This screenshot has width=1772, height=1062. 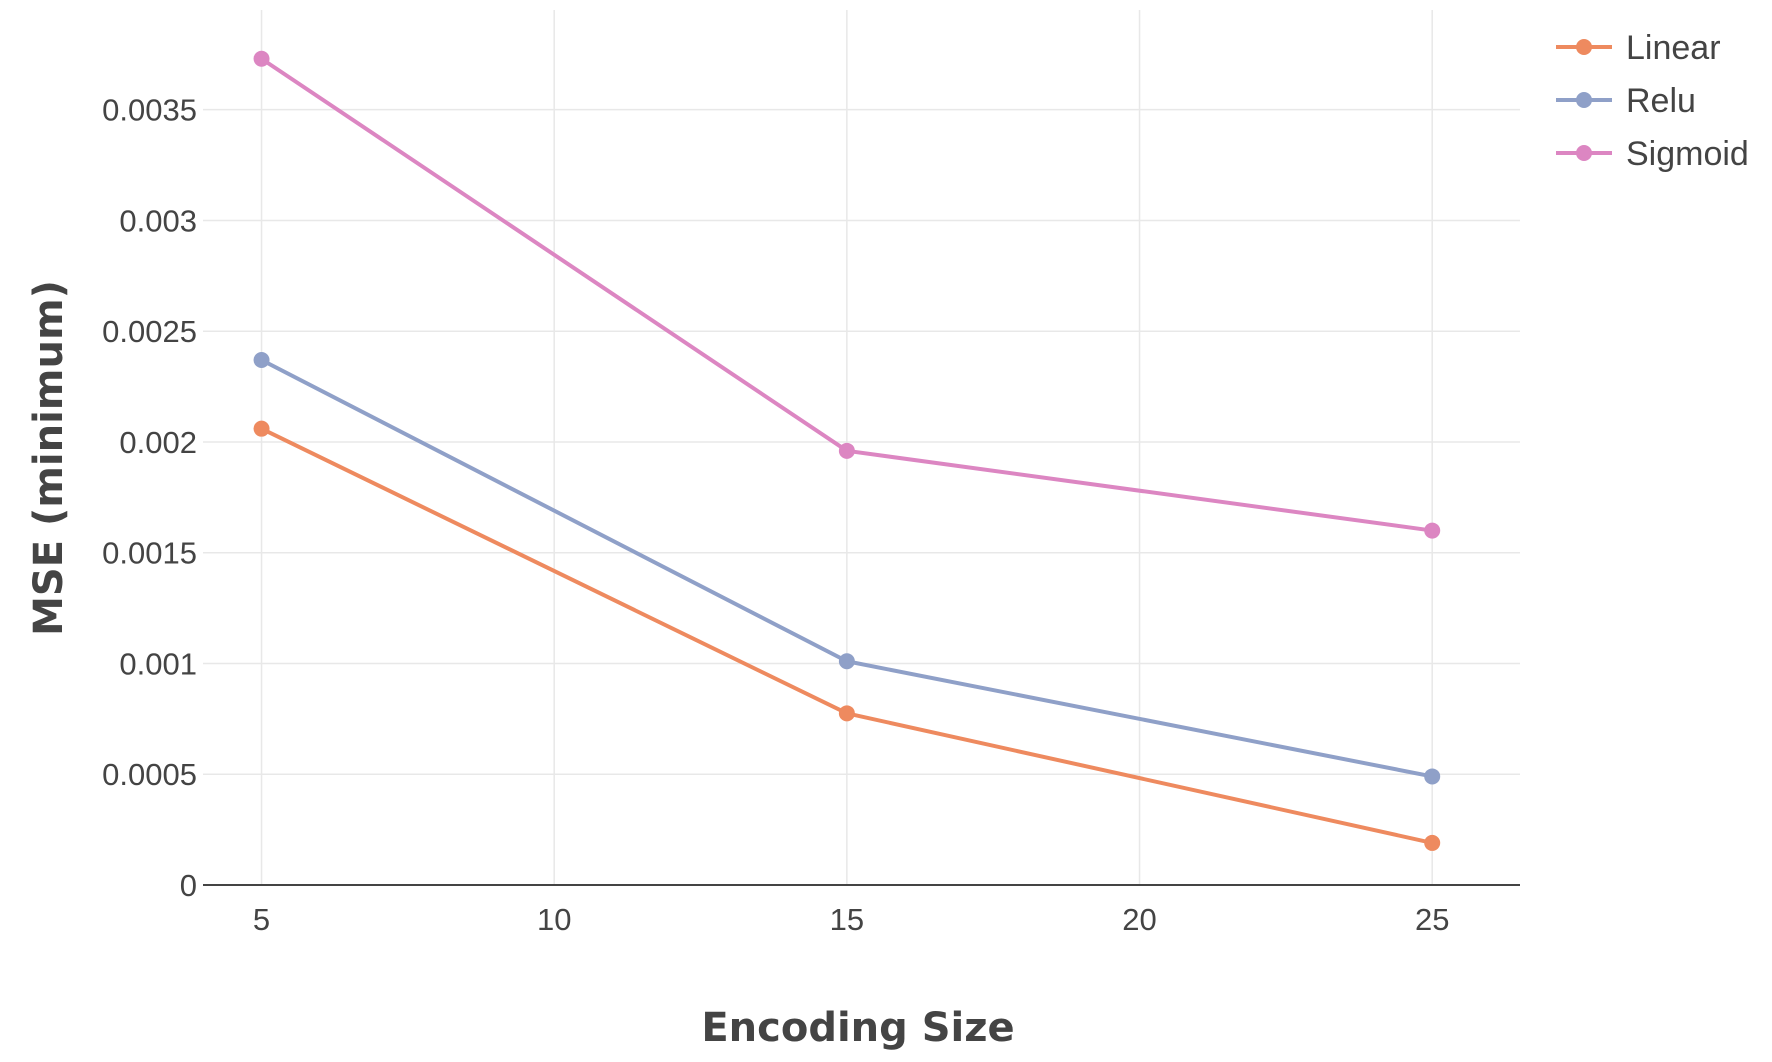 What do you see at coordinates (158, 442) in the screenshot?
I see `y-tick-label: 0.002` at bounding box center [158, 442].